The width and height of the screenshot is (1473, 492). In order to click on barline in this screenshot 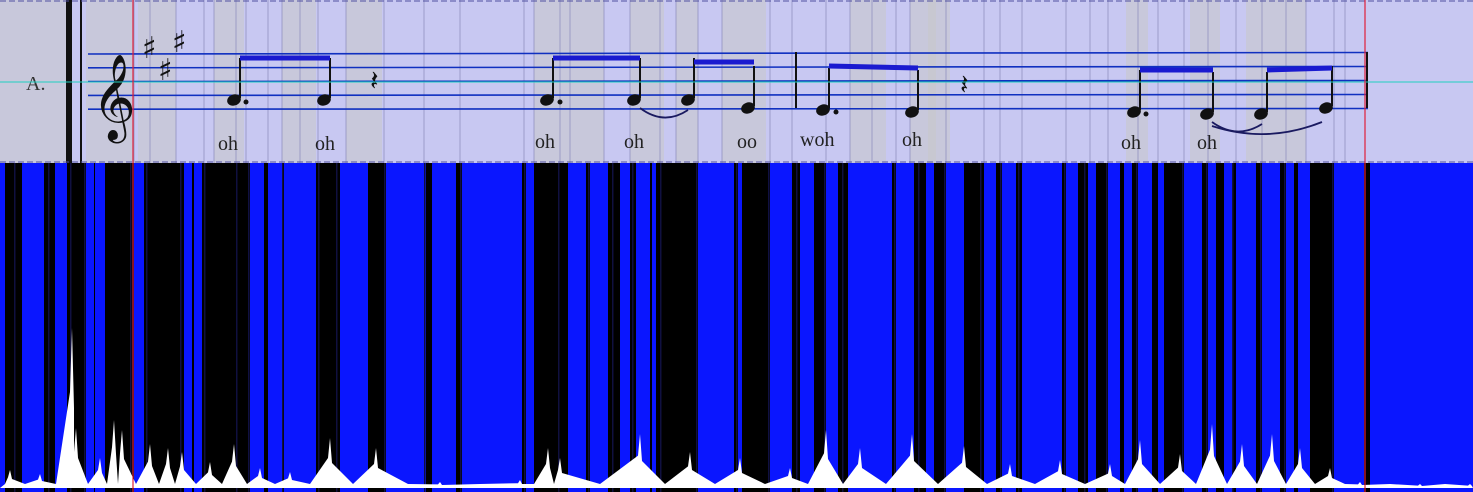, I will do `click(1367, 80)`.